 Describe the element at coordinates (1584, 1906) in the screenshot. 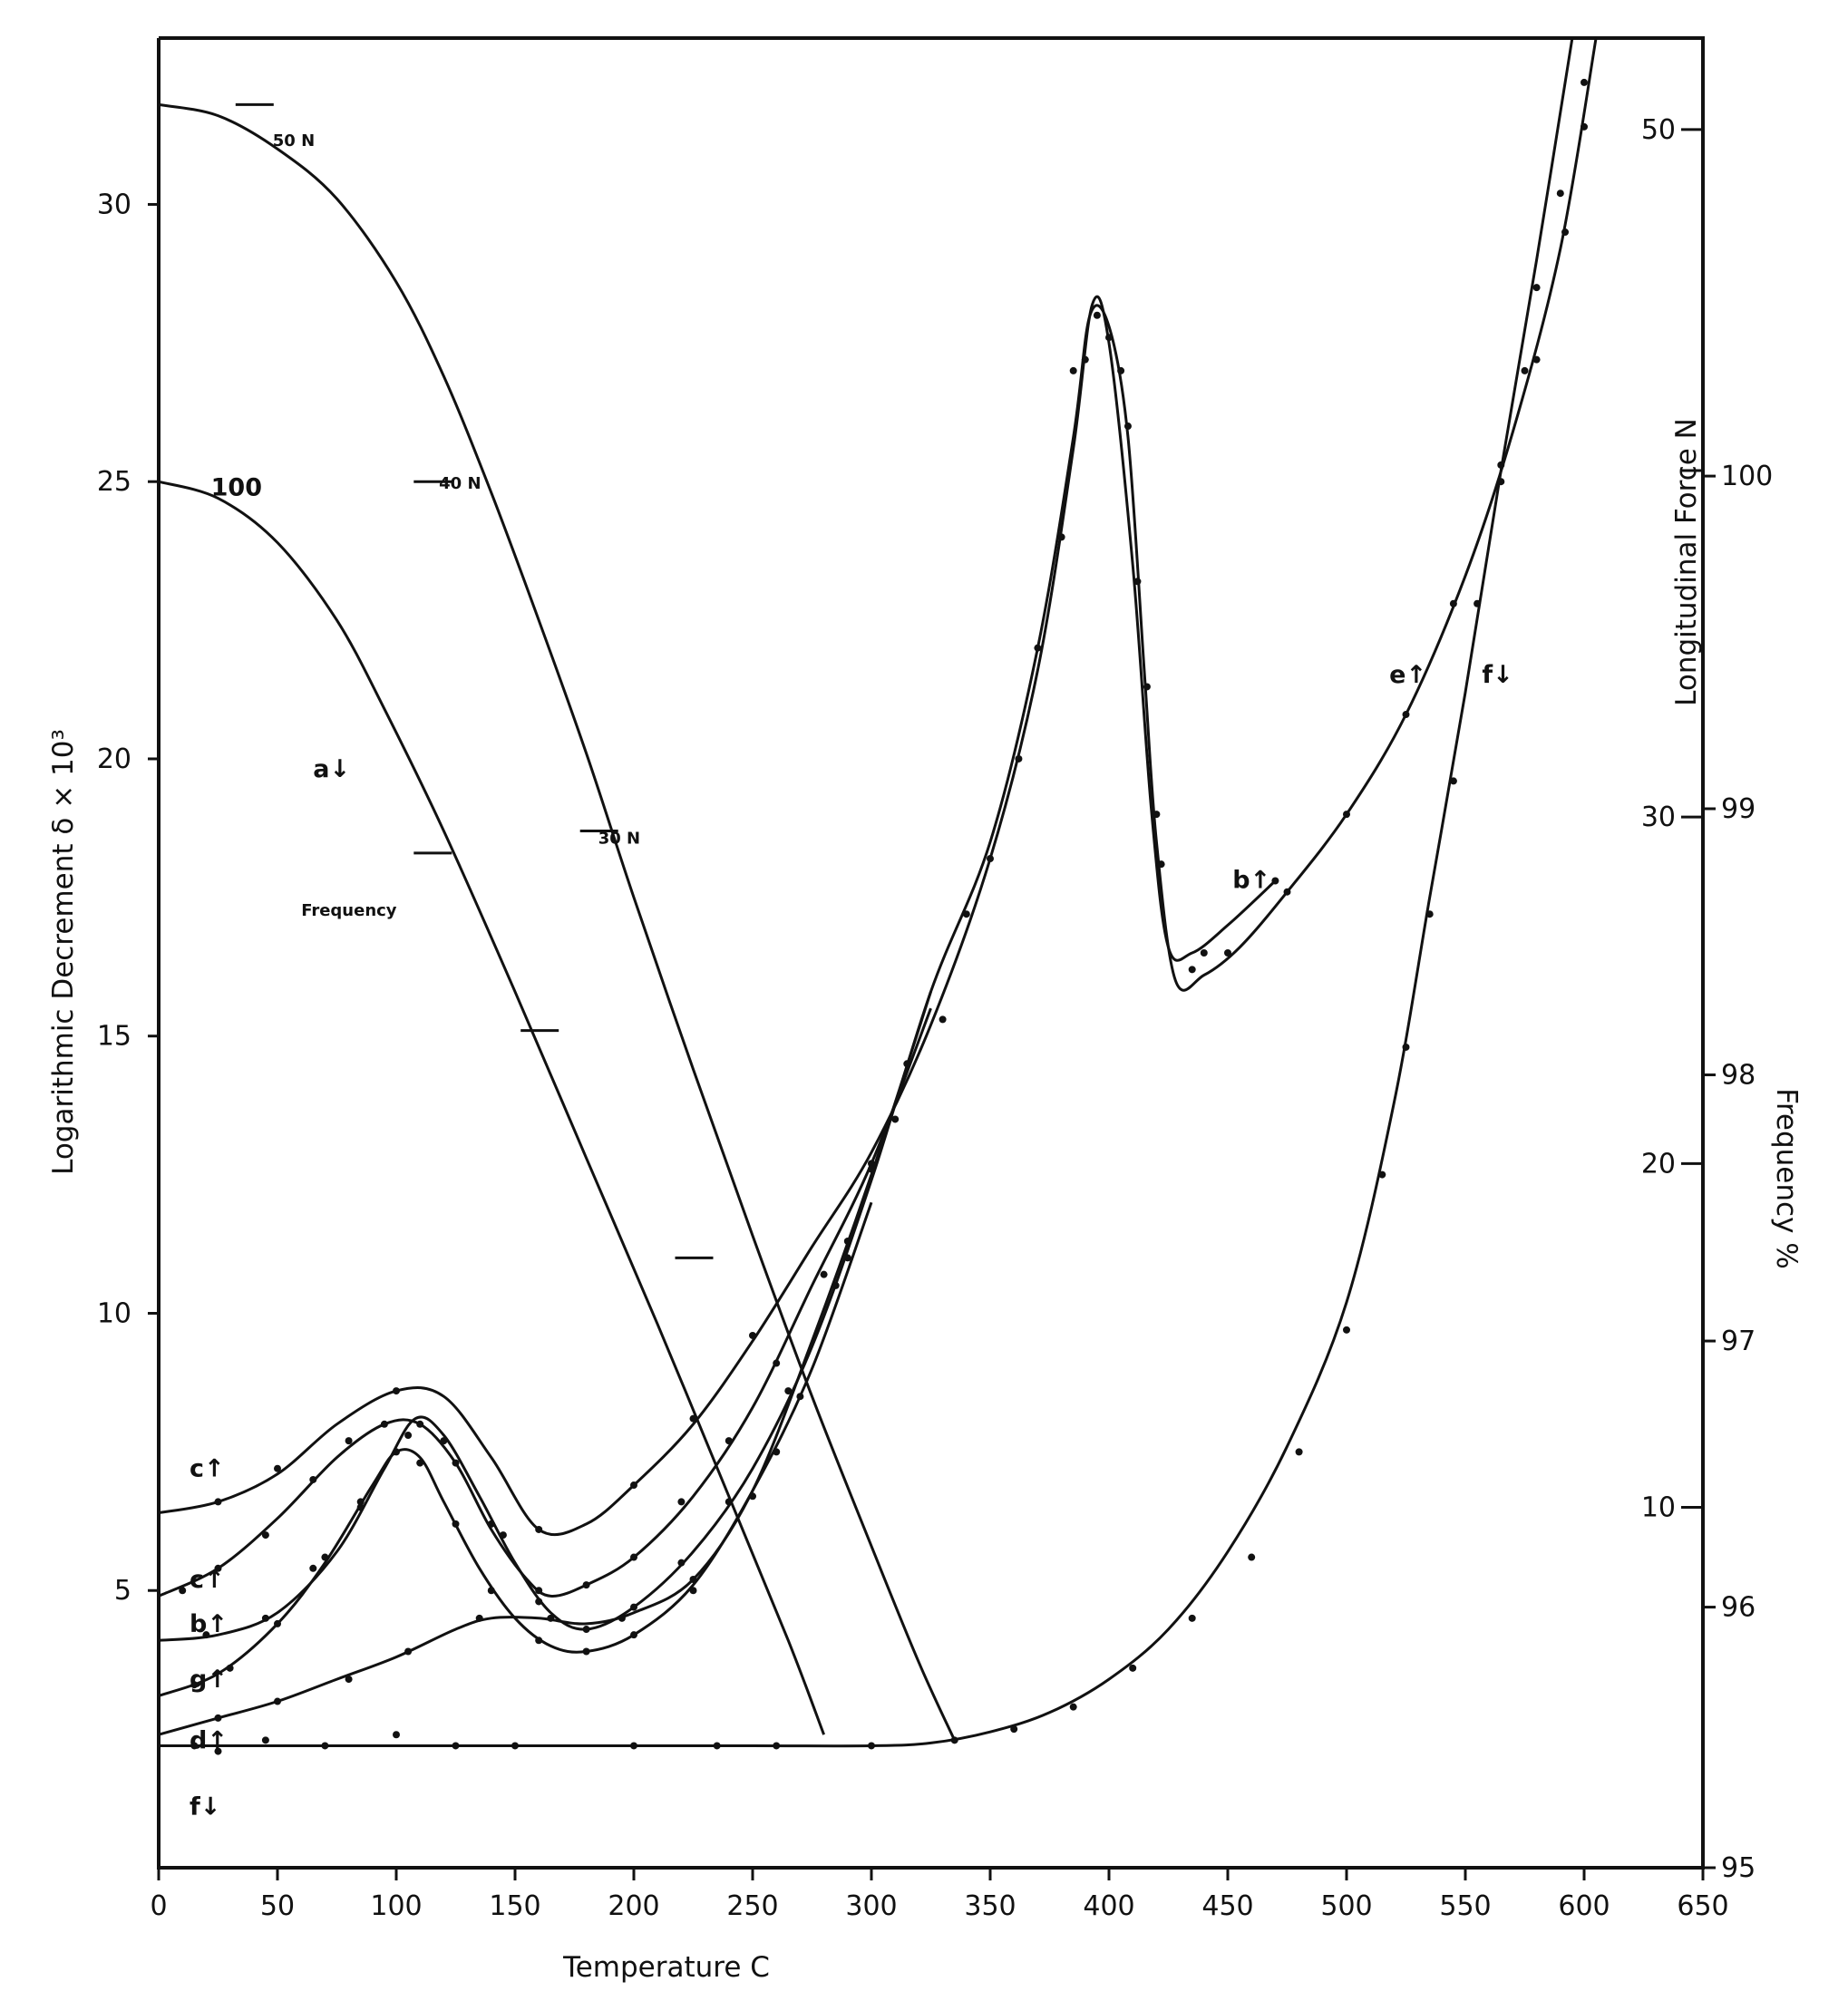

I see `x-tick-label: 600` at that location.